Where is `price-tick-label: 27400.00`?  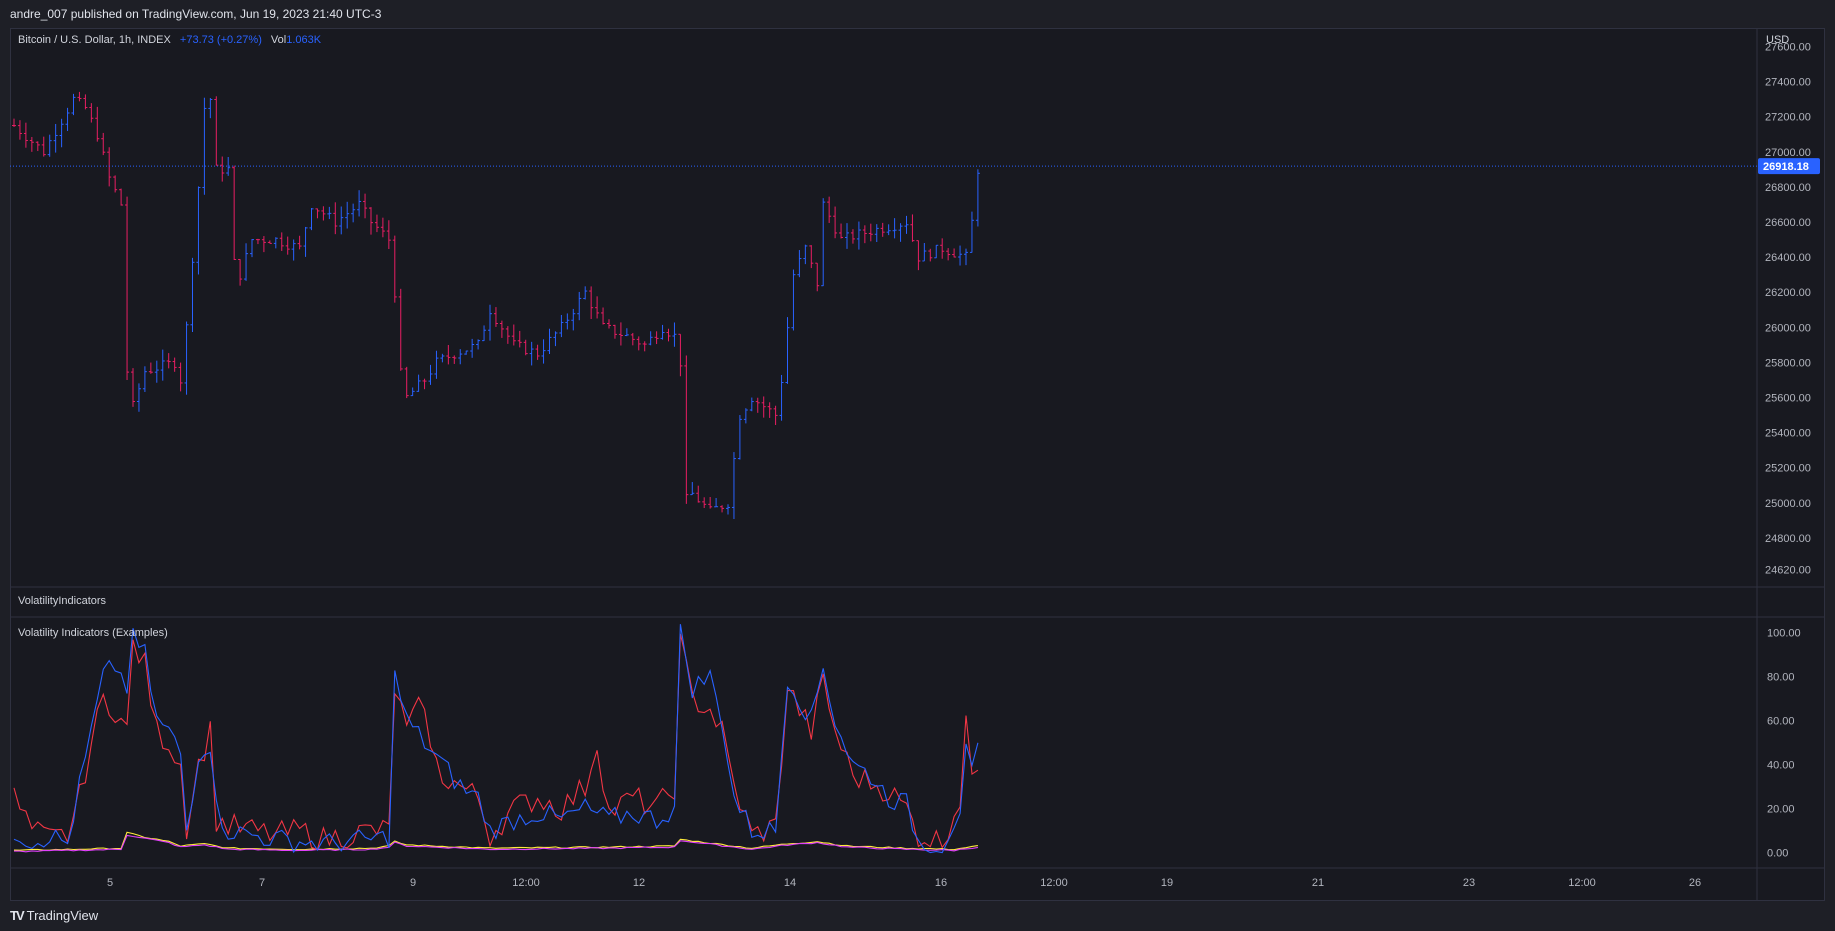 price-tick-label: 27400.00 is located at coordinates (1788, 83).